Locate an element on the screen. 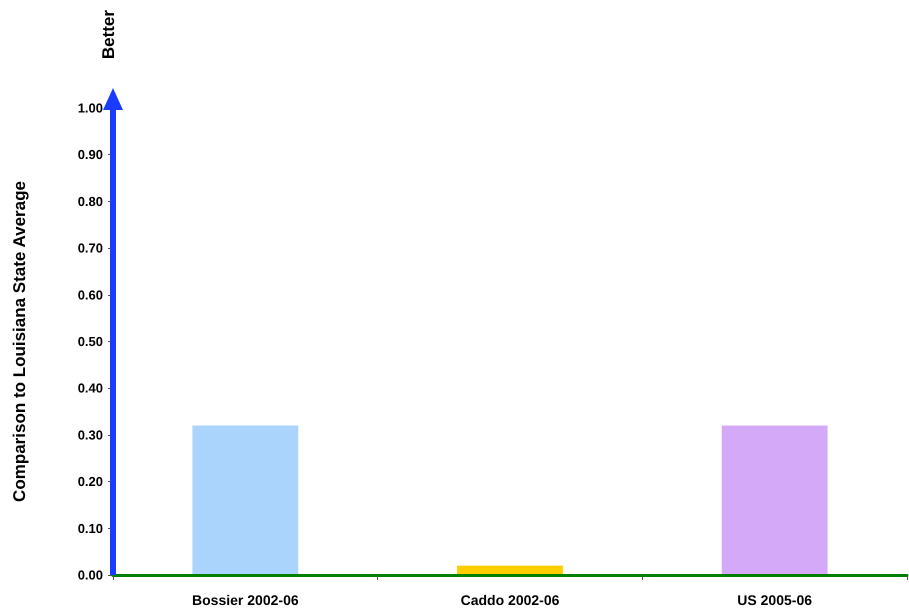  text: Better is located at coordinates (108, 35).